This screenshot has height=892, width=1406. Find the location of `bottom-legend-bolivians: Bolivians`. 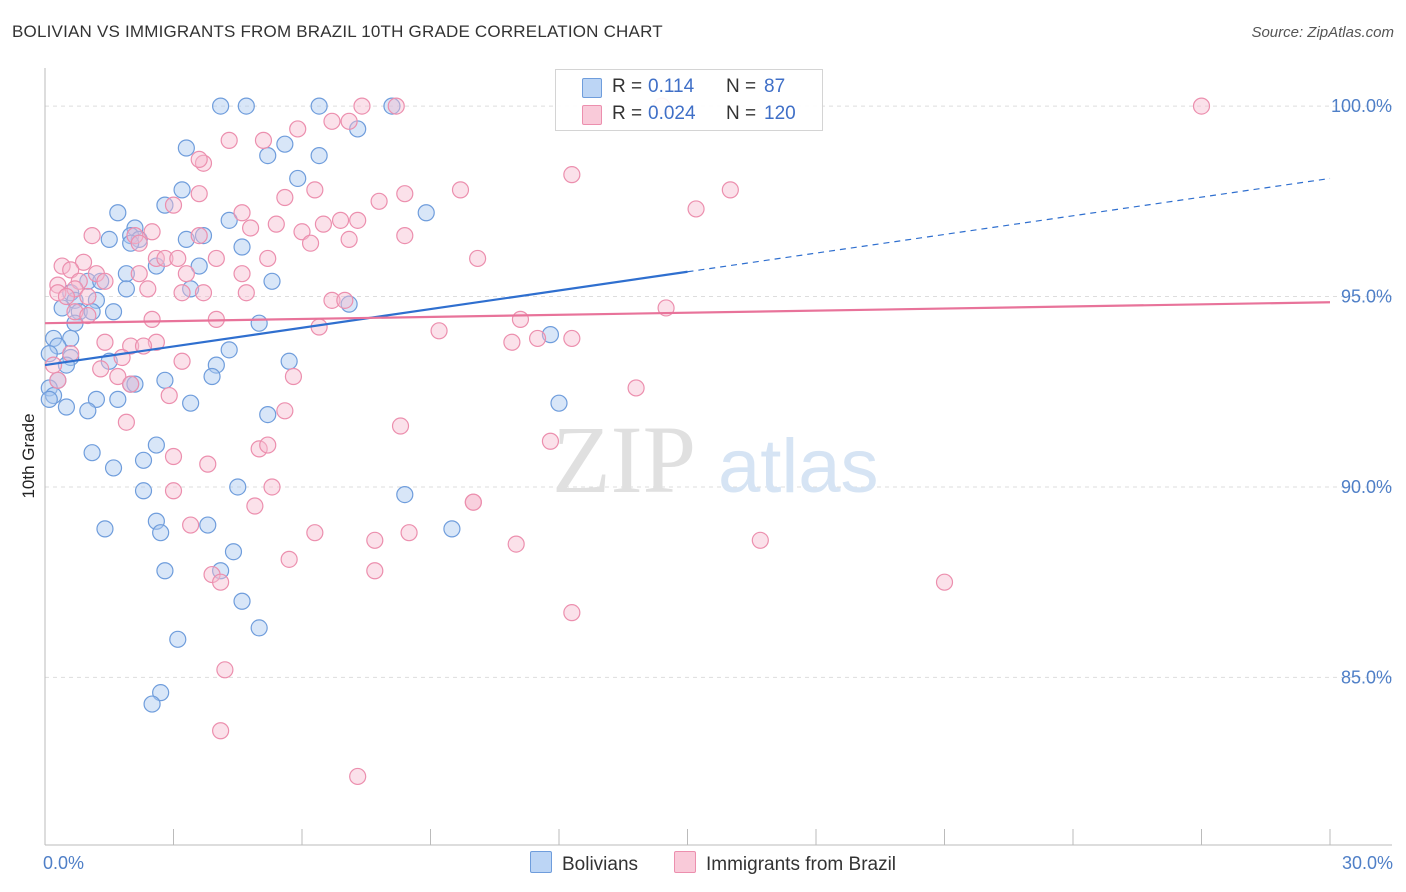

bottom-legend-bolivians: Bolivians is located at coordinates (584, 863).